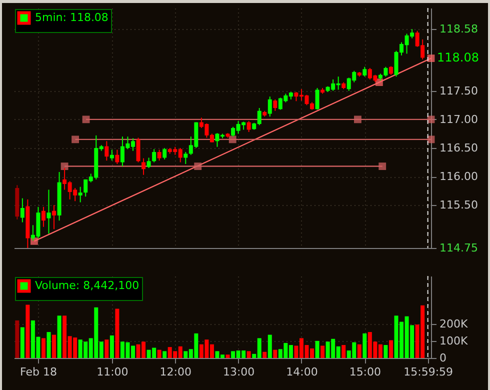 Image resolution: width=490 pixels, height=390 pixels. I want to click on y-tick-label: 116.00, so click(459, 177).